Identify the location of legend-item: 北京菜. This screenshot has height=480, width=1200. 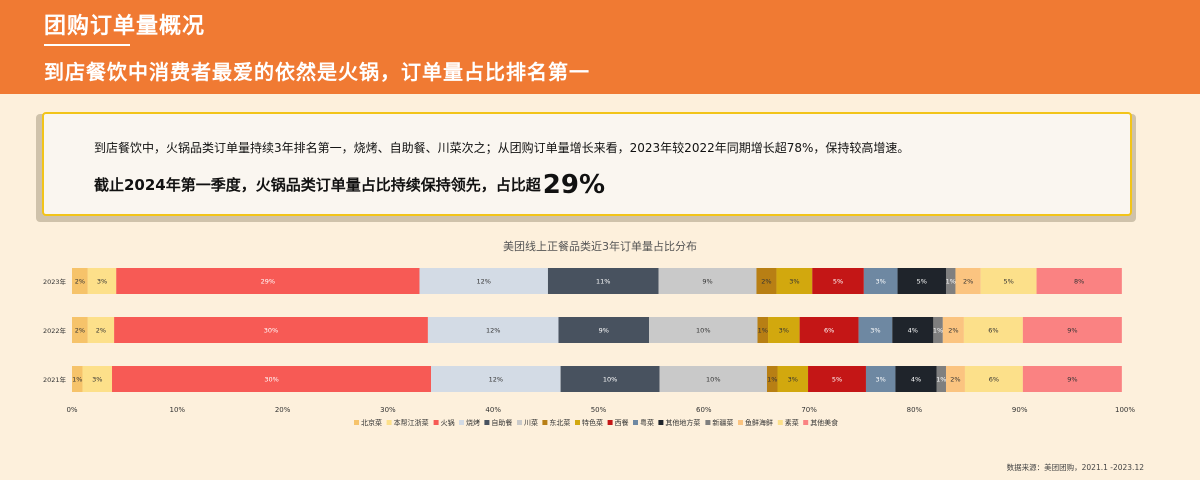
(371, 422).